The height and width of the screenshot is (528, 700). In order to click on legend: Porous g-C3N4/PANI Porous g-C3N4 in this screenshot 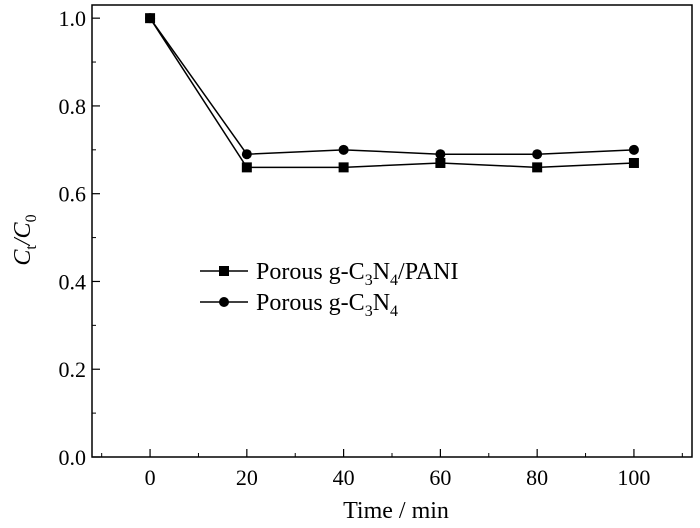, I will do `click(329, 289)`.